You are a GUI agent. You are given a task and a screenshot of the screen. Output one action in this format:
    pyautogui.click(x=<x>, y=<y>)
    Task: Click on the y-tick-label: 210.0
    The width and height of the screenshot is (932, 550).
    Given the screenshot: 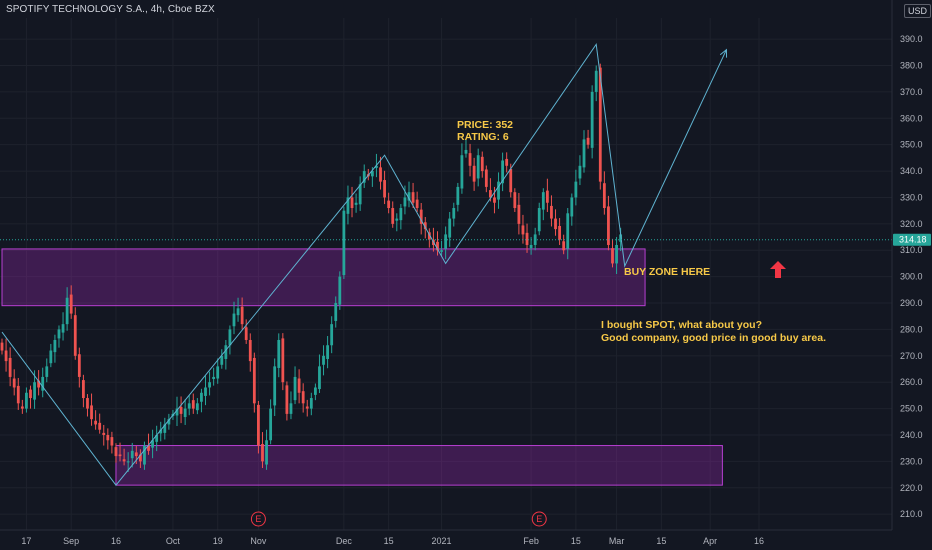 What is the action you would take?
    pyautogui.click(x=911, y=514)
    